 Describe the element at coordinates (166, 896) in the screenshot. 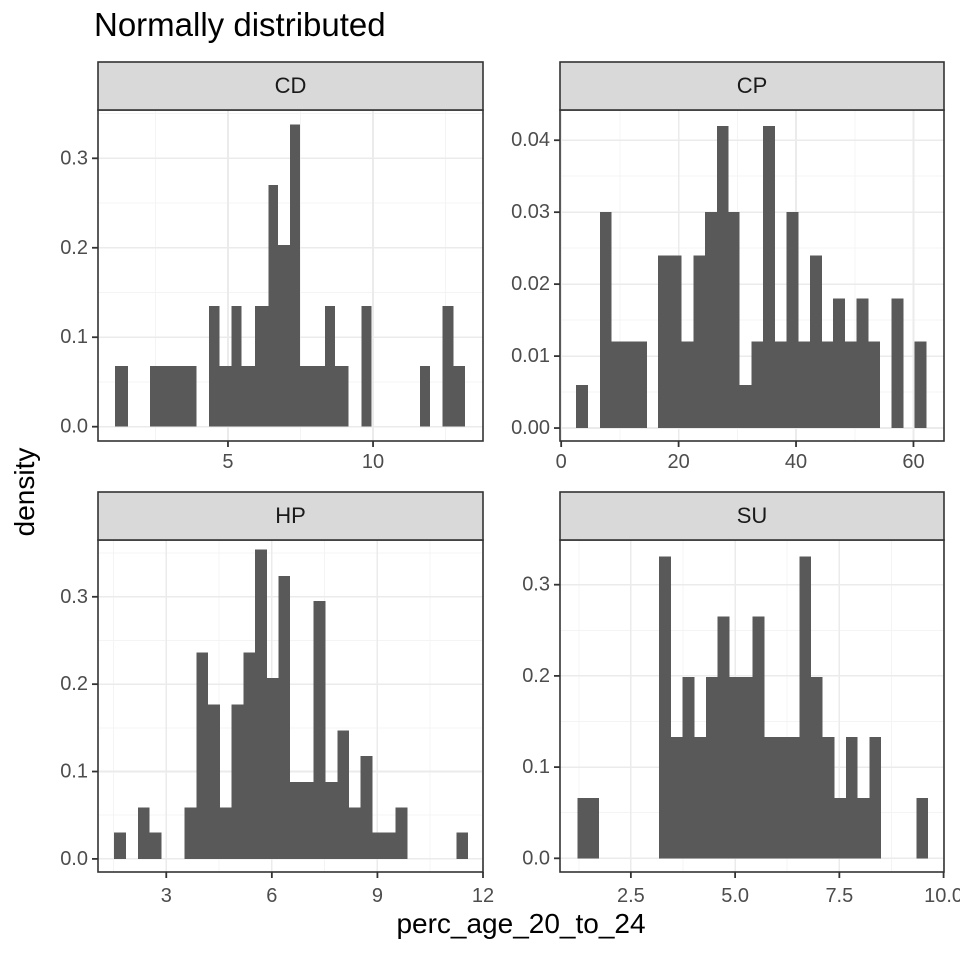

I see `x-tick-label: 3` at that location.